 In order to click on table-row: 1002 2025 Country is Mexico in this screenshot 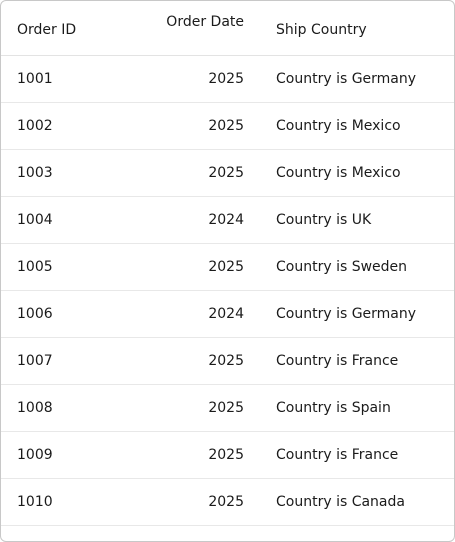, I will do `click(227, 126)`.